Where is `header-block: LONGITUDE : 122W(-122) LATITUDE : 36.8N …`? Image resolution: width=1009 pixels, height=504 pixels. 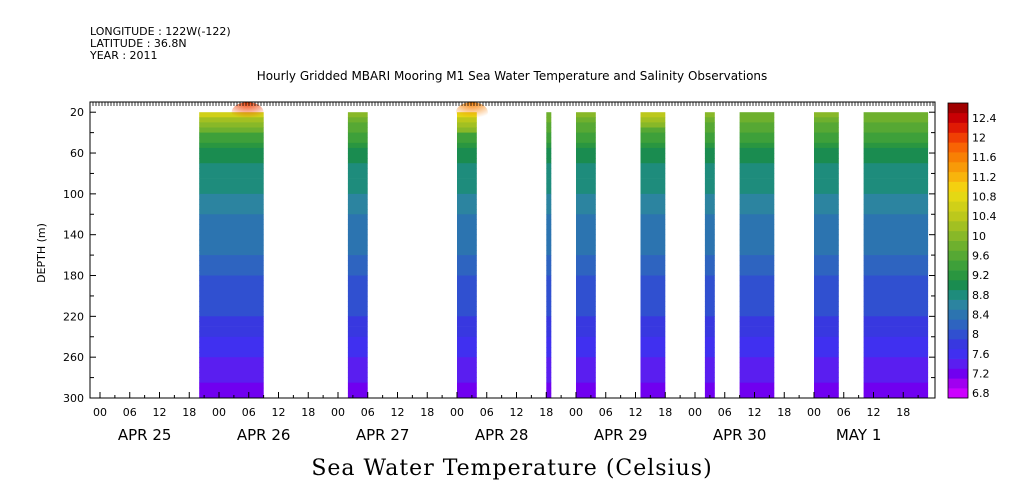 header-block: LONGITUDE : 122W(-122) LATITUDE : 36.8N … is located at coordinates (160, 43).